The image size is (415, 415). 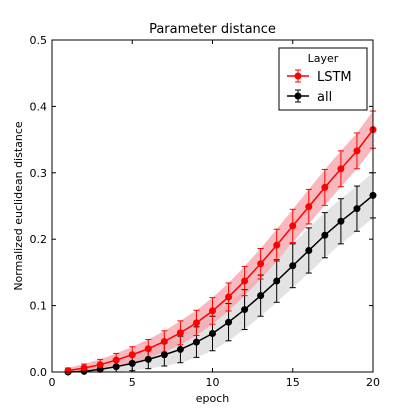 What do you see at coordinates (213, 382) in the screenshot?
I see `x-tick-label: 10` at bounding box center [213, 382].